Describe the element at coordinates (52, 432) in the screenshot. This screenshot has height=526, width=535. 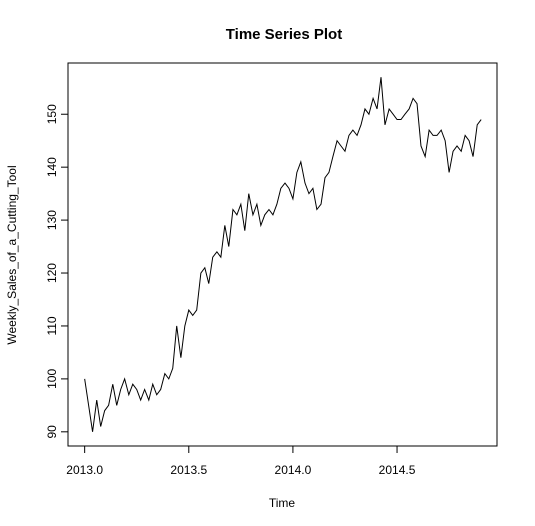
I see `y-tick-label: 90` at that location.